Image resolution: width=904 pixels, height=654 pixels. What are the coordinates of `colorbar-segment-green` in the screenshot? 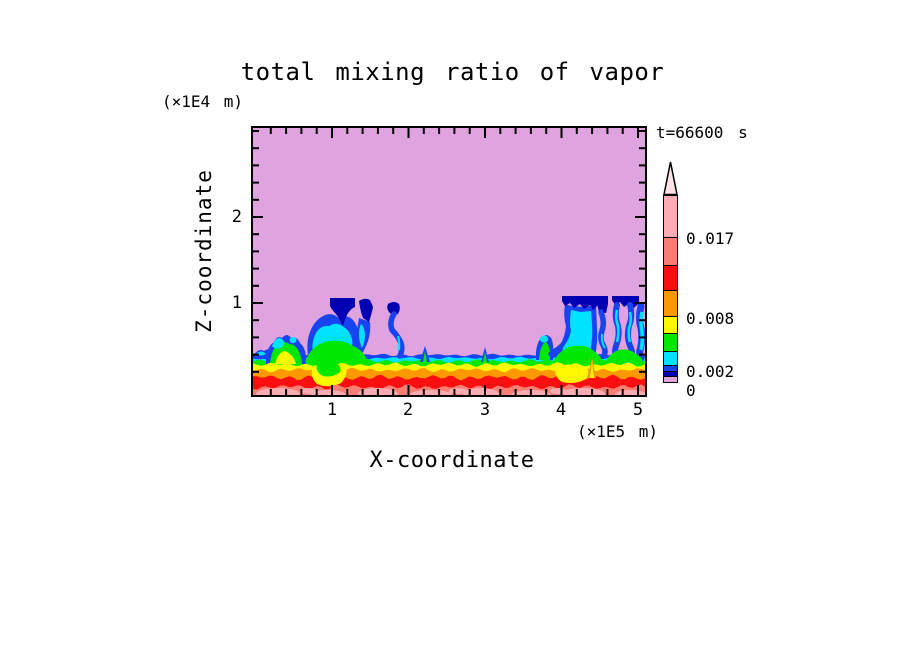 It's located at (670, 342).